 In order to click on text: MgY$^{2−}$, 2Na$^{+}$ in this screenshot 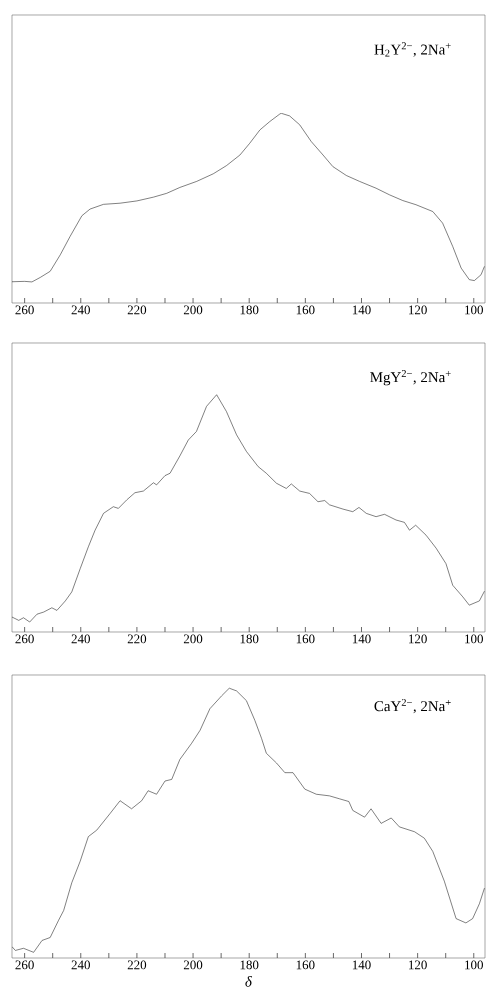, I will do `click(410, 378)`.